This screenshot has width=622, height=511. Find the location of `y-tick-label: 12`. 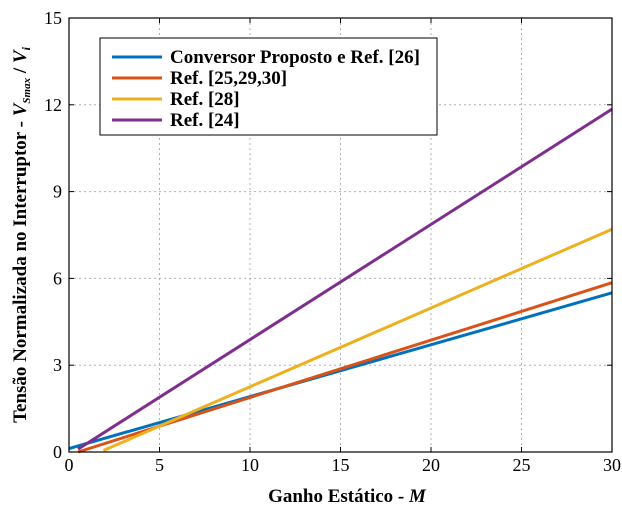

y-tick-label: 12 is located at coordinates (53, 105).